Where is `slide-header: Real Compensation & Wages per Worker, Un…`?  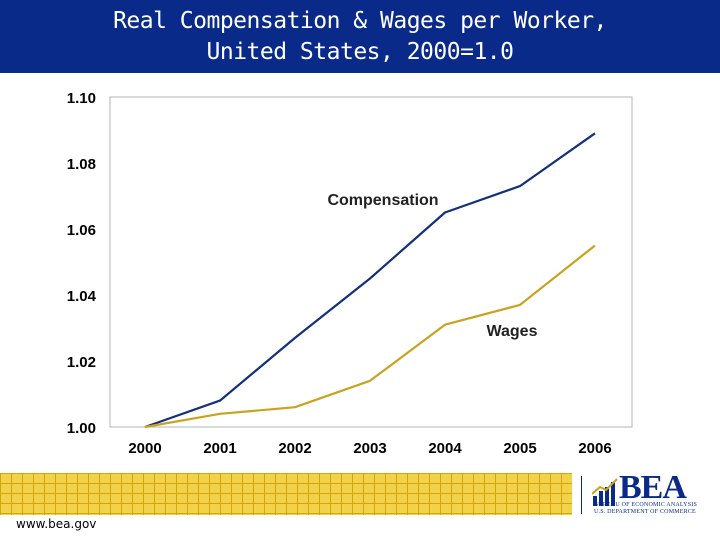 slide-header: Real Compensation & Wages per Worker, Un… is located at coordinates (360, 36).